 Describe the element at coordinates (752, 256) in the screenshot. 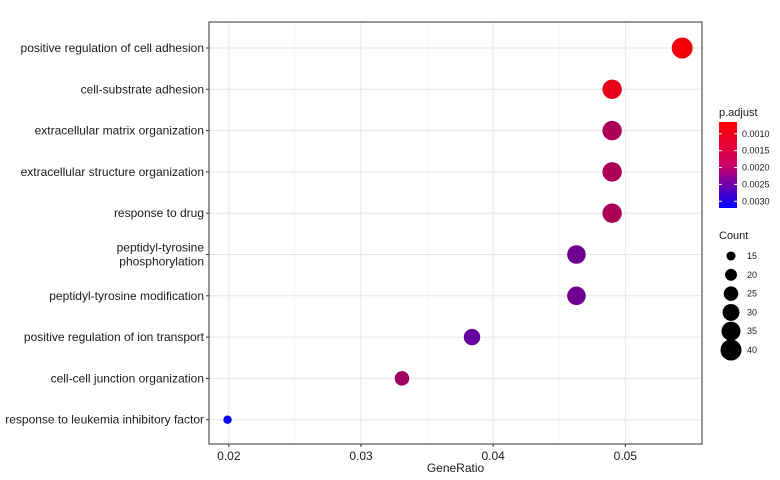

I see `size-legend-label: 15` at that location.